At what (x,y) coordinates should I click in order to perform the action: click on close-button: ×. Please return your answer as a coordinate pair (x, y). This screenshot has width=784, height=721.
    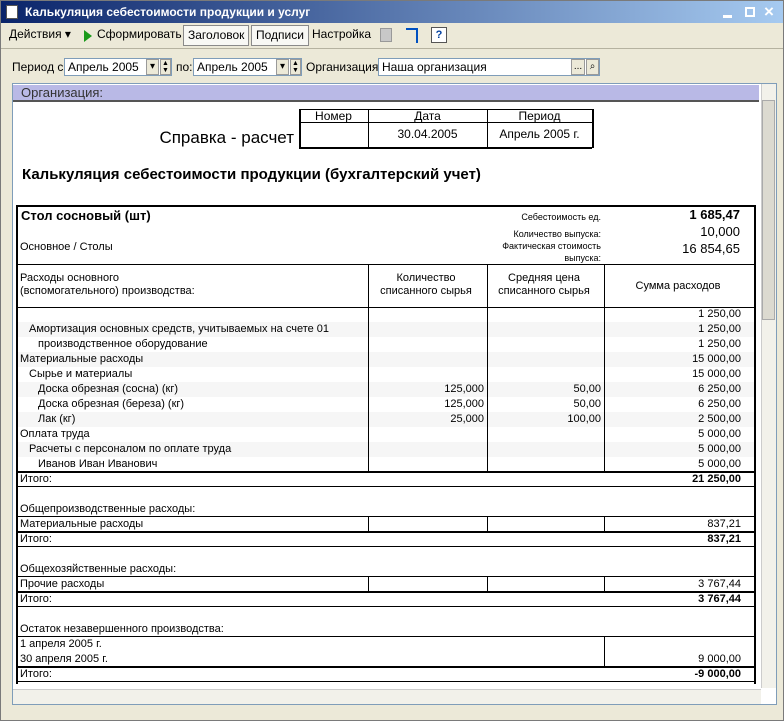
    Looking at the image, I should click on (769, 11).